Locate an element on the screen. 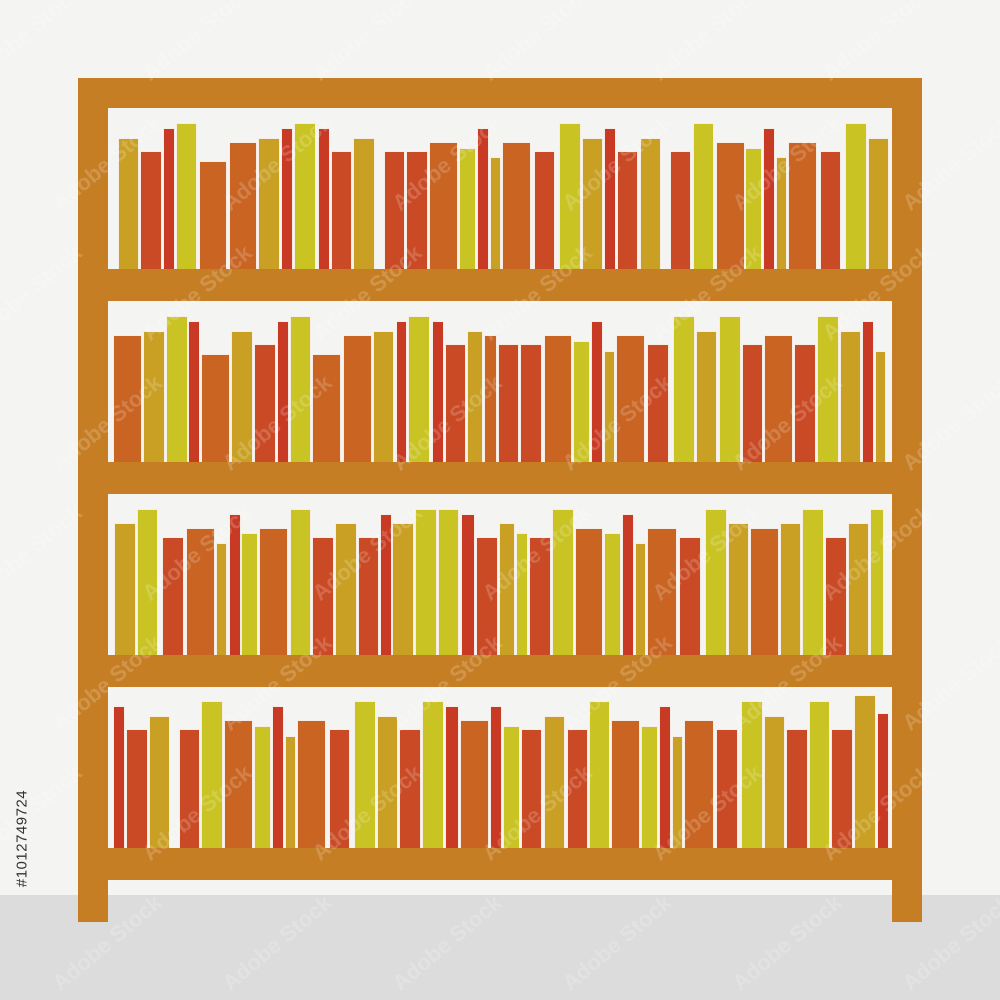  frame-left-post is located at coordinates (93, 500).